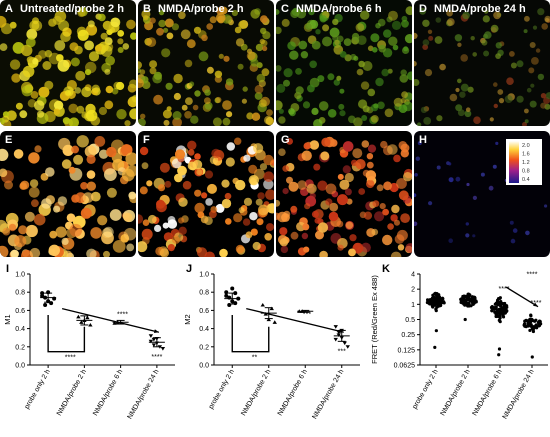 Image resolution: width=550 pixels, height=437 pixels. I want to click on micrograph-panel-c: C NMDA/probe 6 h, so click(344, 63).